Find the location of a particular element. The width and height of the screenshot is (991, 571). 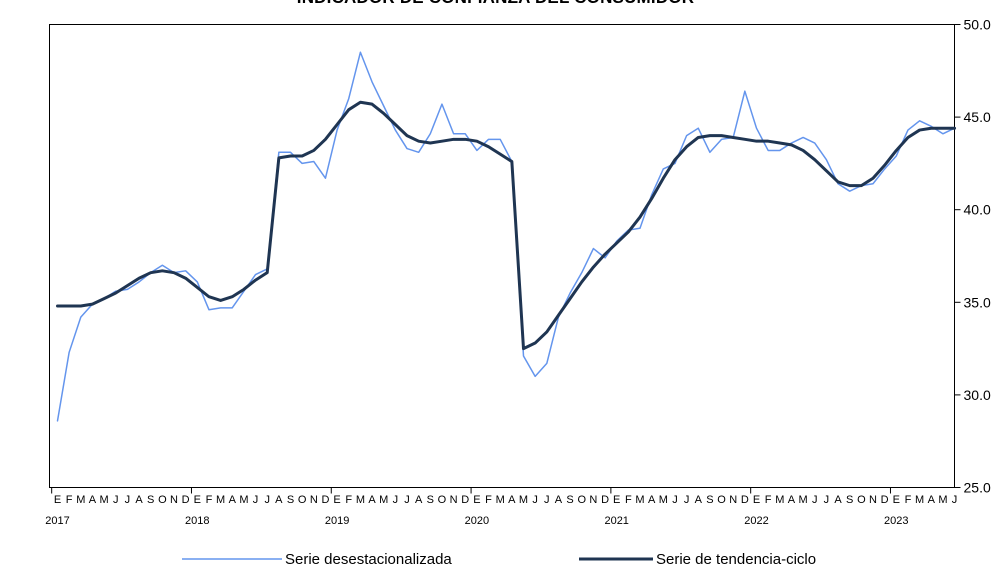

y-tick-label: 40.0 is located at coordinates (977, 210).